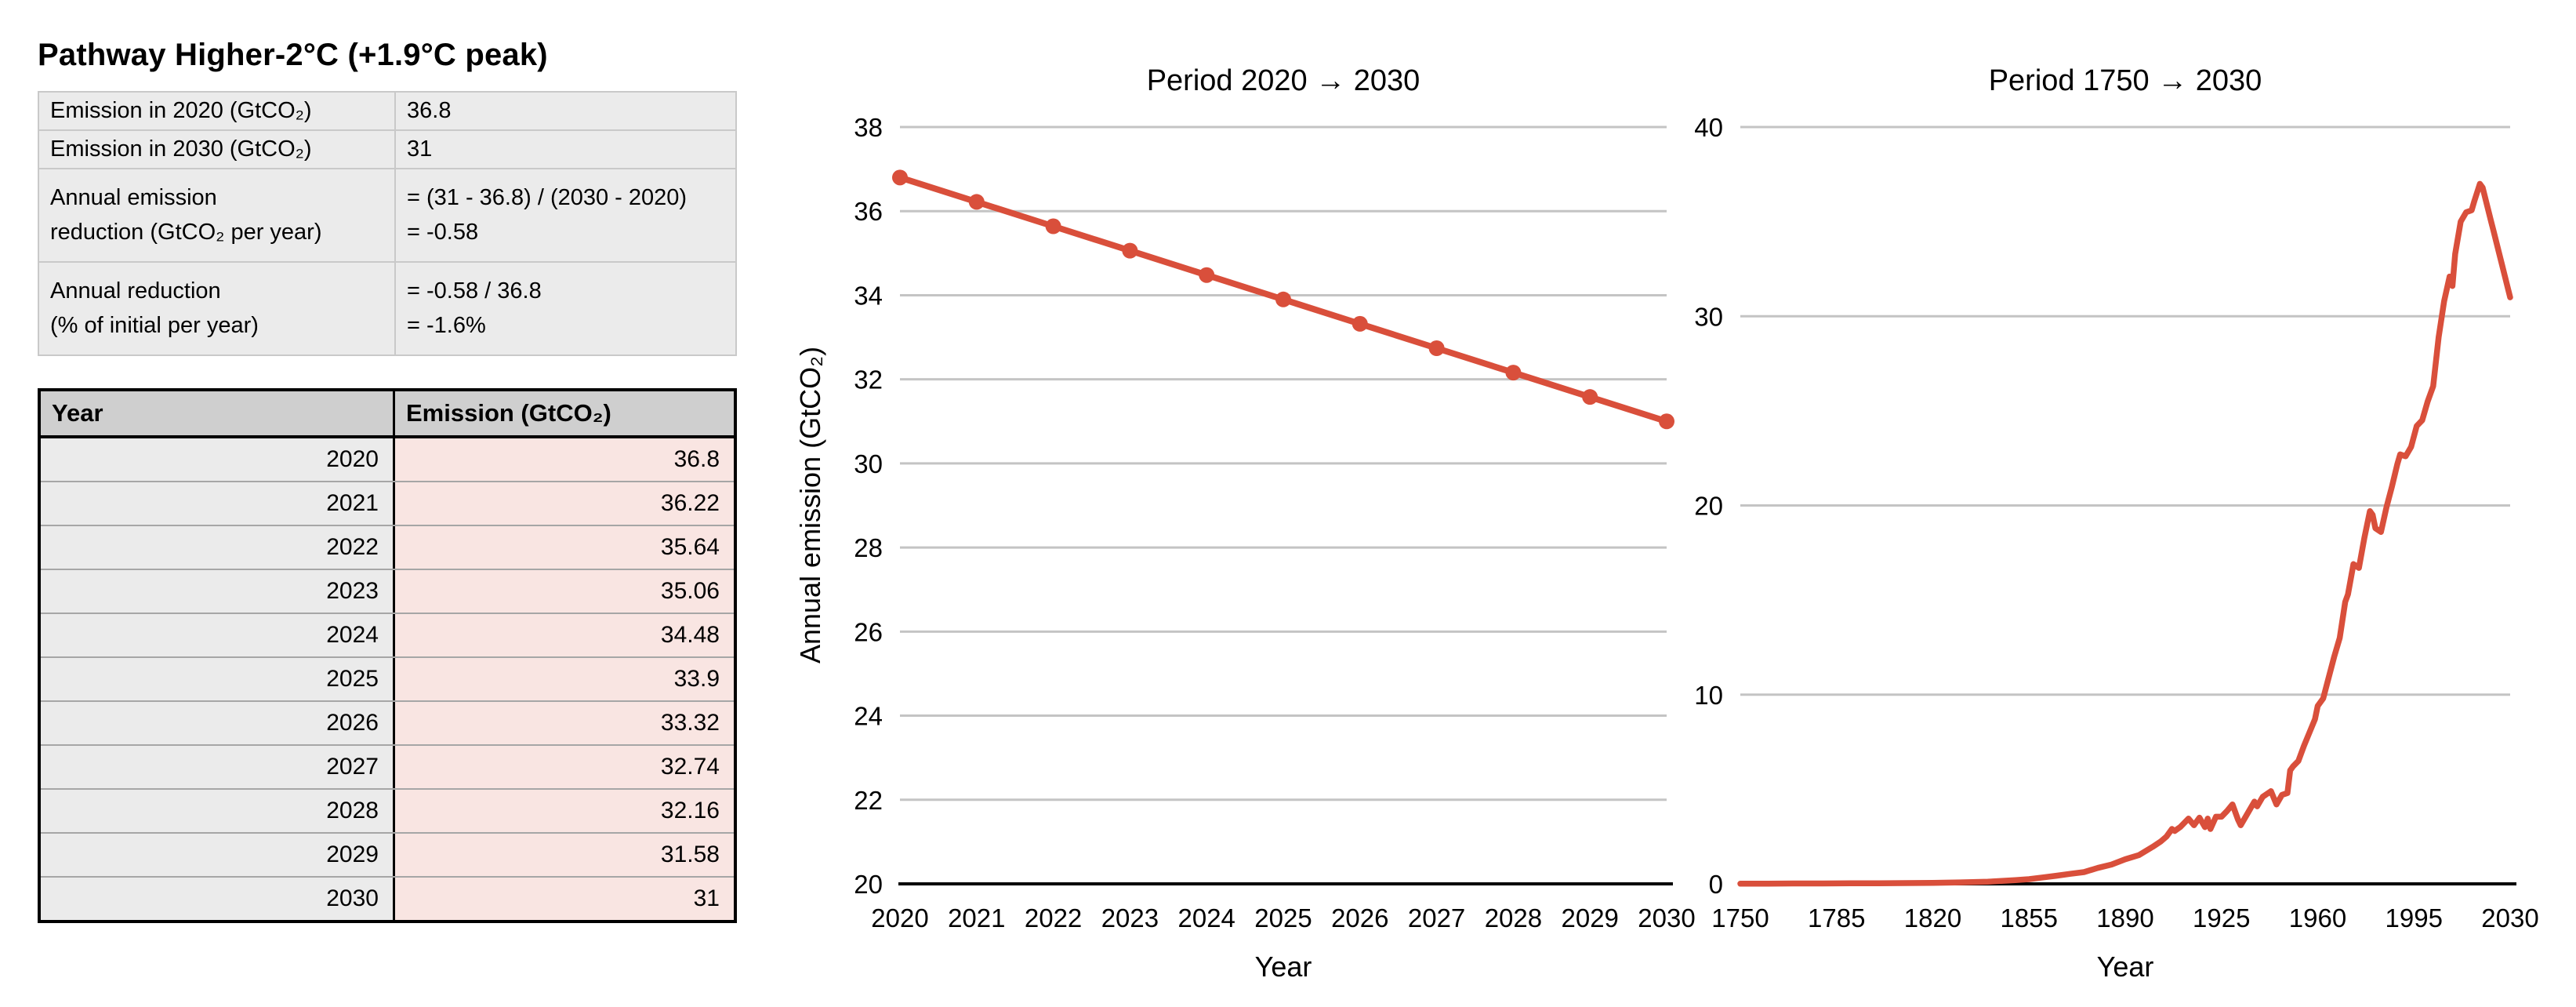  What do you see at coordinates (2221, 918) in the screenshot?
I see `x-tick-label: 1925` at bounding box center [2221, 918].